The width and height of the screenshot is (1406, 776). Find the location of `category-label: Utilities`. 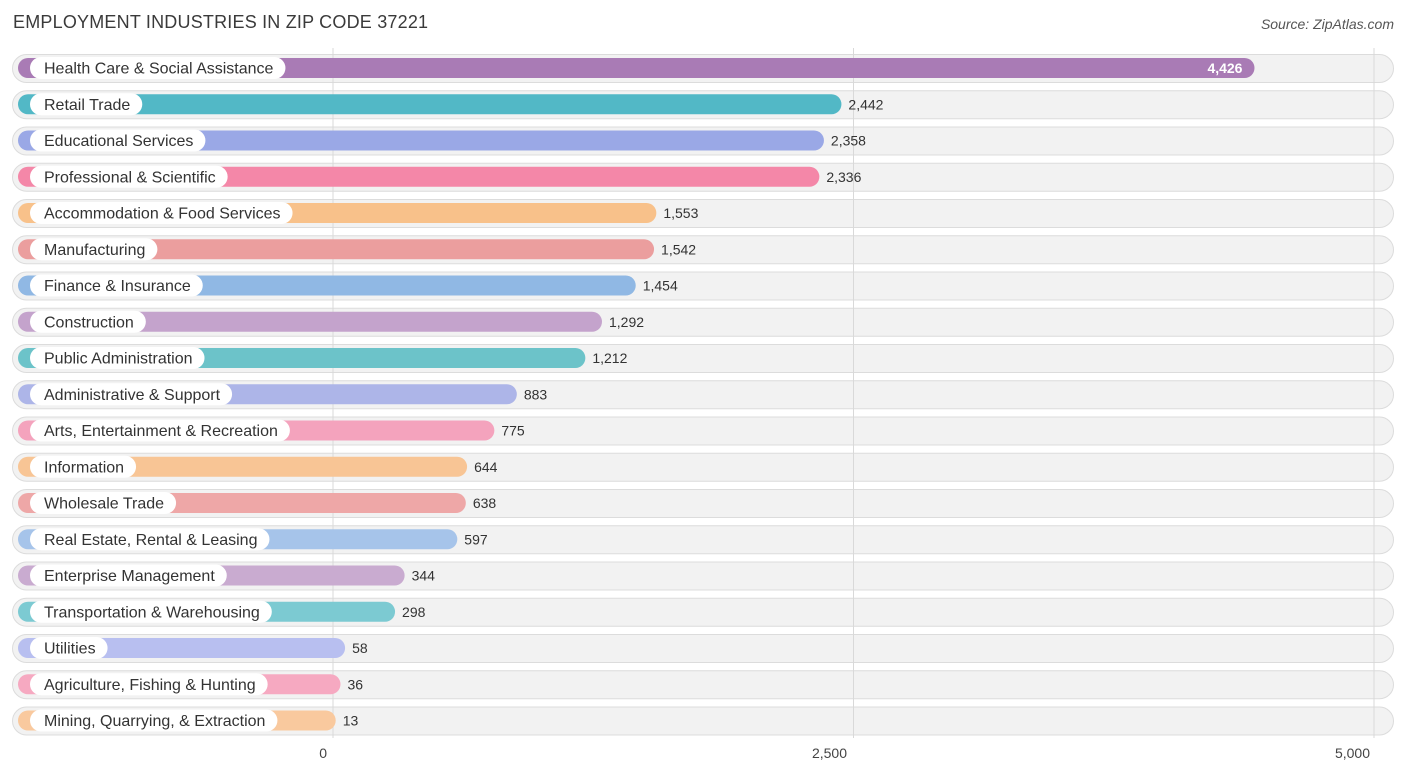

category-label: Utilities is located at coordinates (70, 649).